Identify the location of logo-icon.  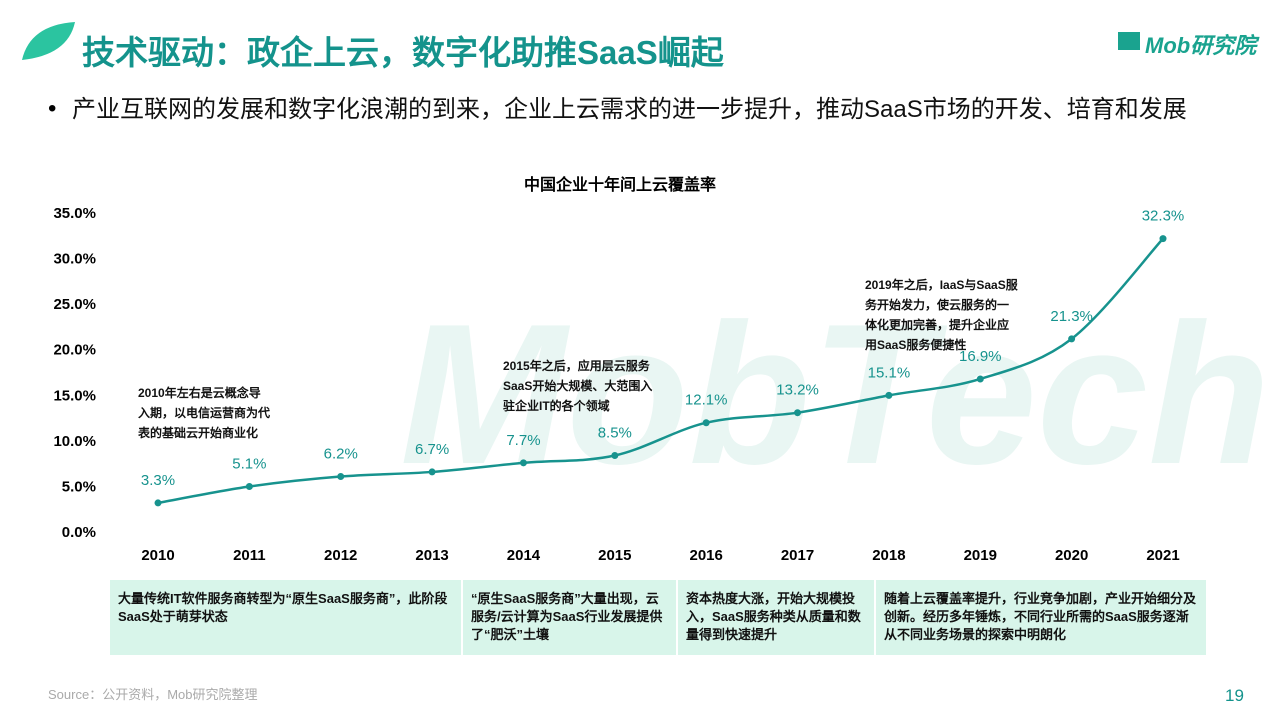
(1129, 41).